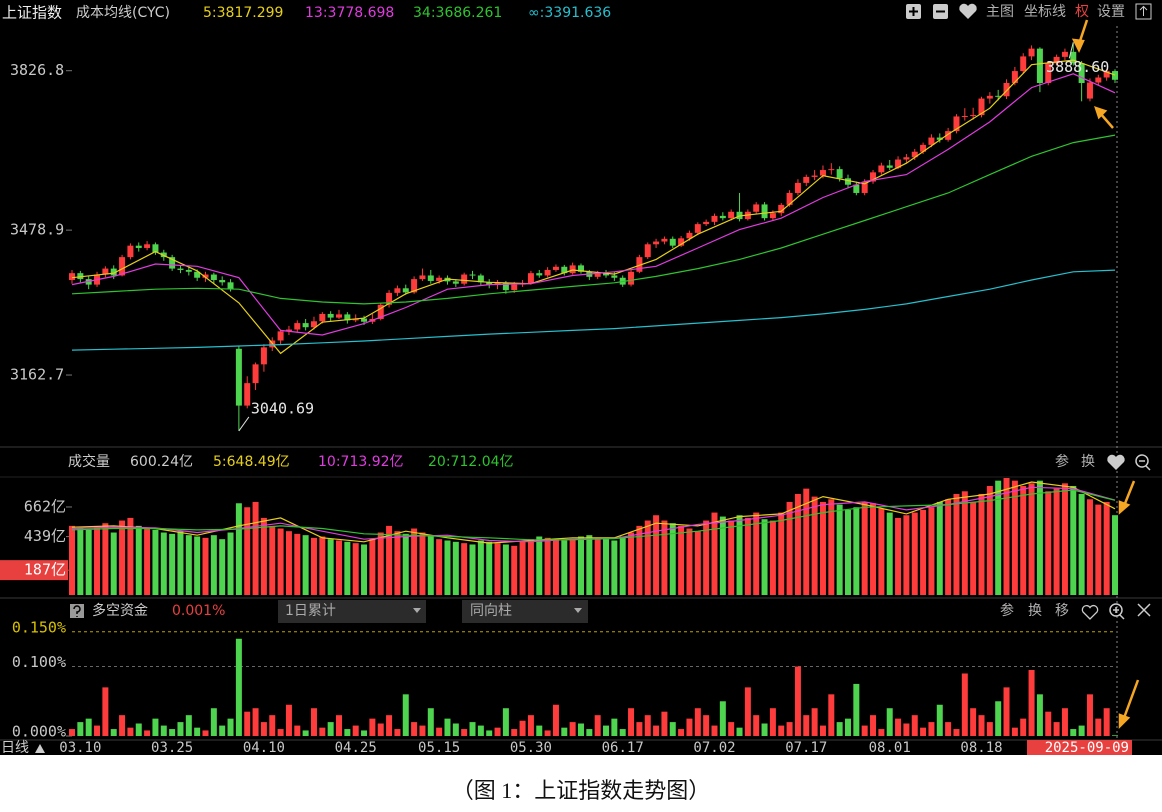  What do you see at coordinates (1062, 611) in the screenshot?
I see `panel-button: 移` at bounding box center [1062, 611].